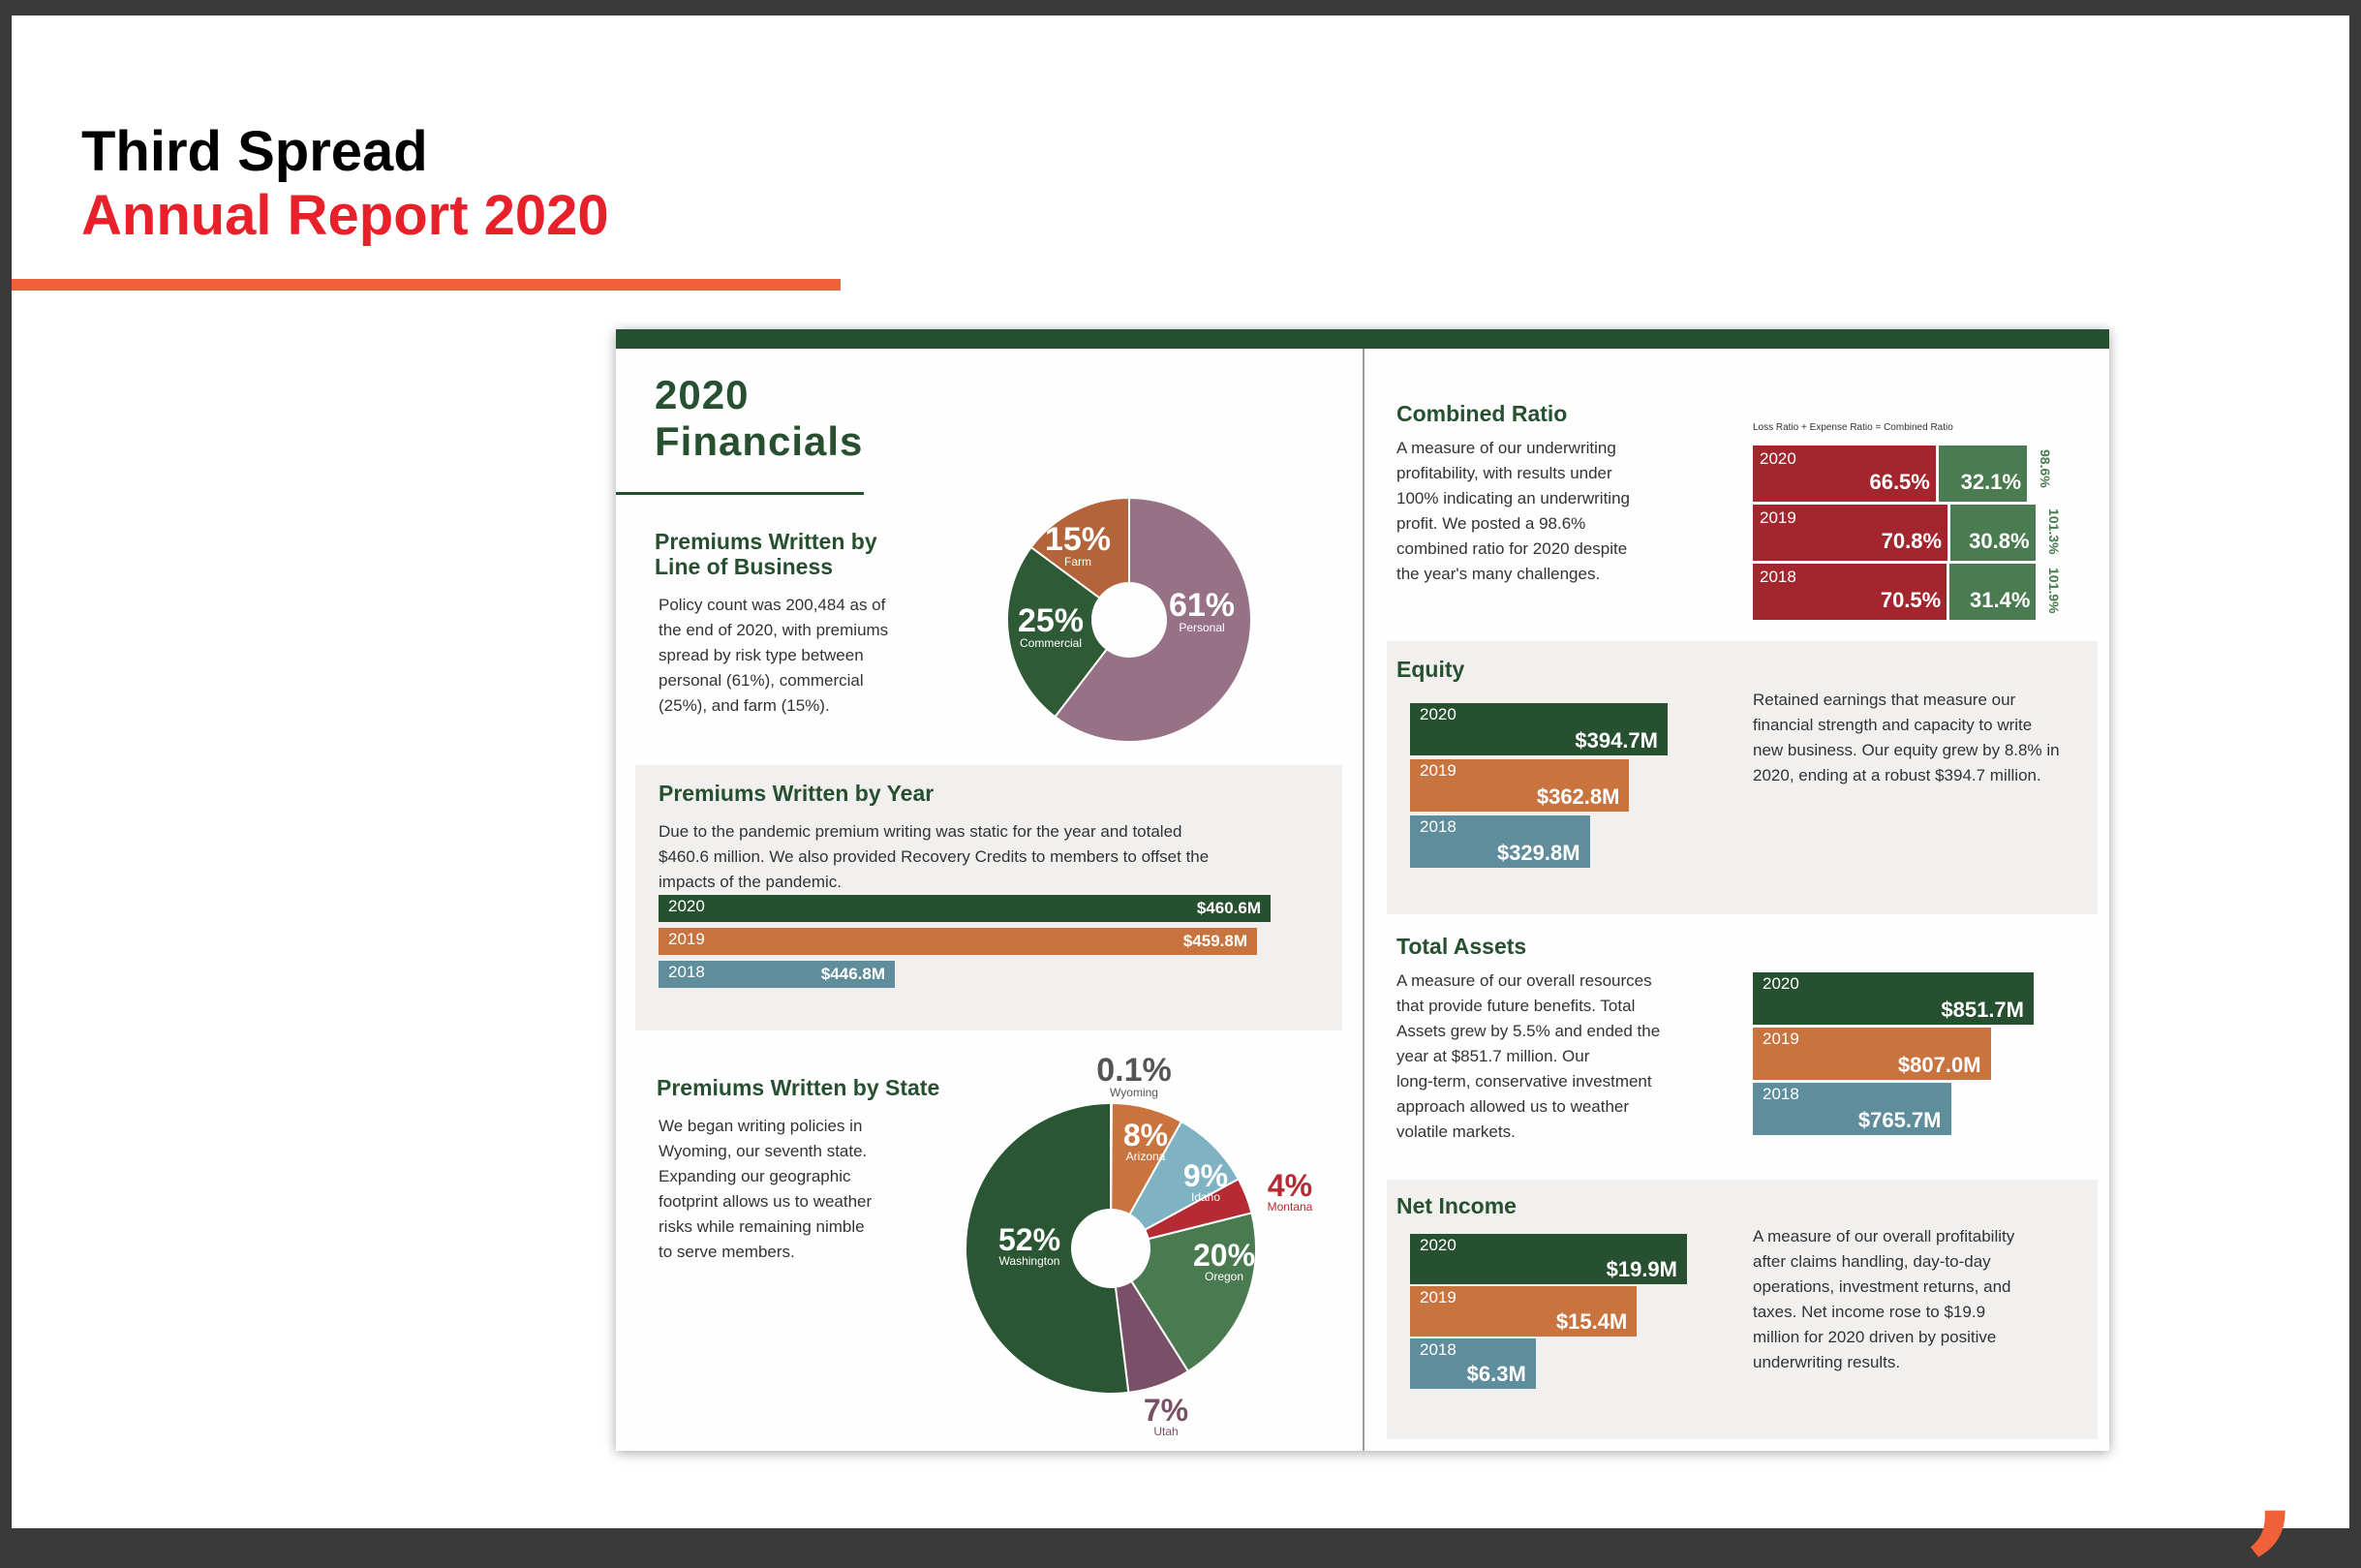  Describe the element at coordinates (1290, 1191) in the screenshot. I see `state-label-montana: 4% Montana` at that location.